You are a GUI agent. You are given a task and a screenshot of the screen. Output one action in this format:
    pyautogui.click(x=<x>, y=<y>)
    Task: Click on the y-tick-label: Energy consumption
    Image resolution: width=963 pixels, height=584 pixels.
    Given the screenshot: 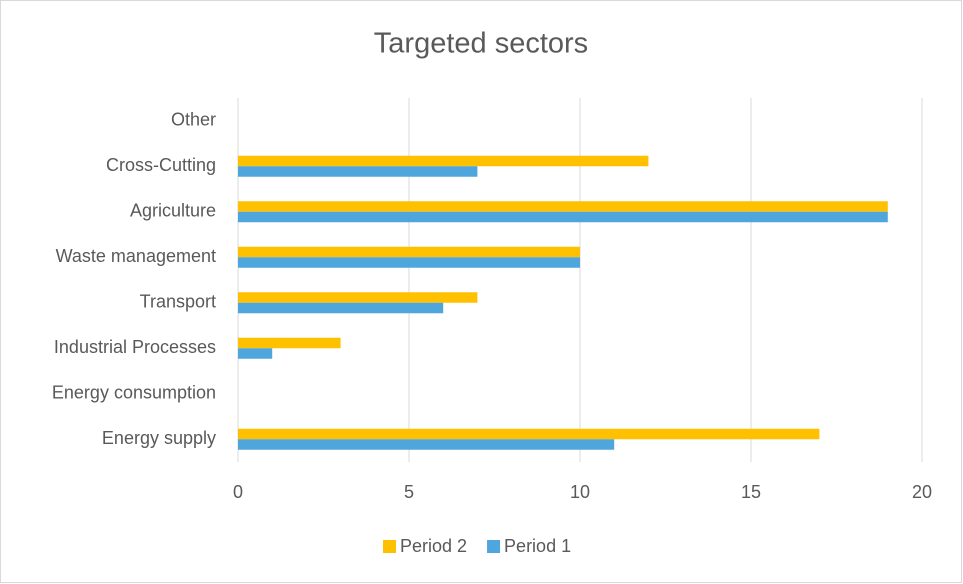 What is the action you would take?
    pyautogui.click(x=134, y=393)
    